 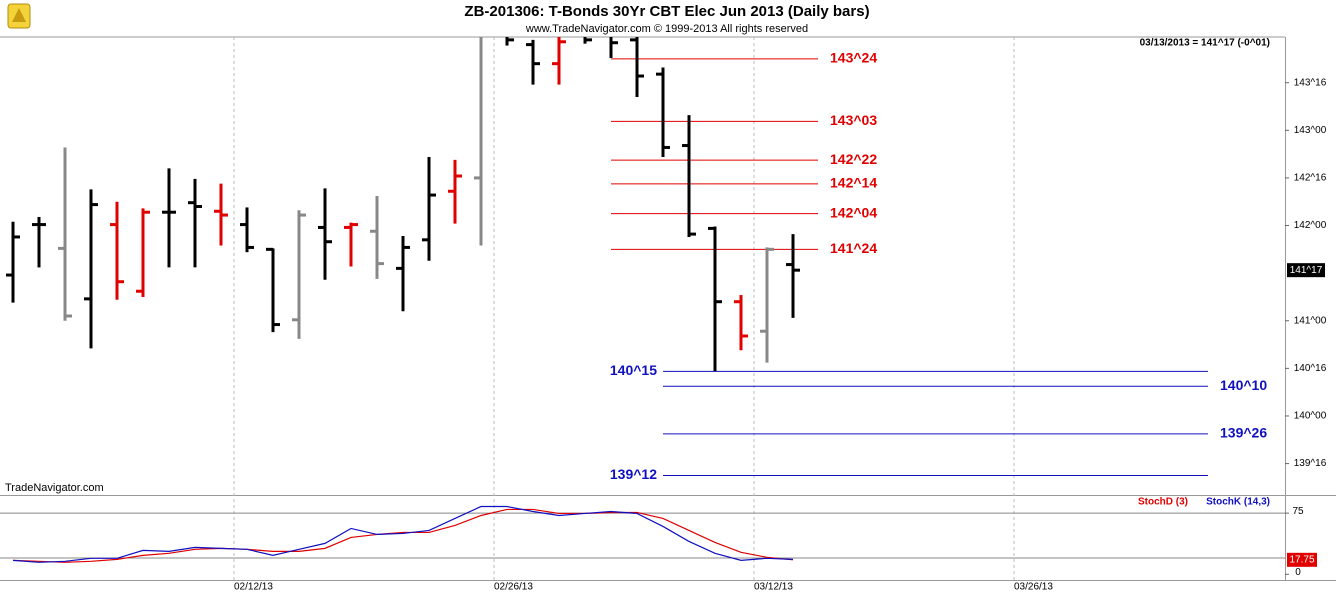 What do you see at coordinates (253, 587) in the screenshot?
I see `x-tick-label: 02/12/13` at bounding box center [253, 587].